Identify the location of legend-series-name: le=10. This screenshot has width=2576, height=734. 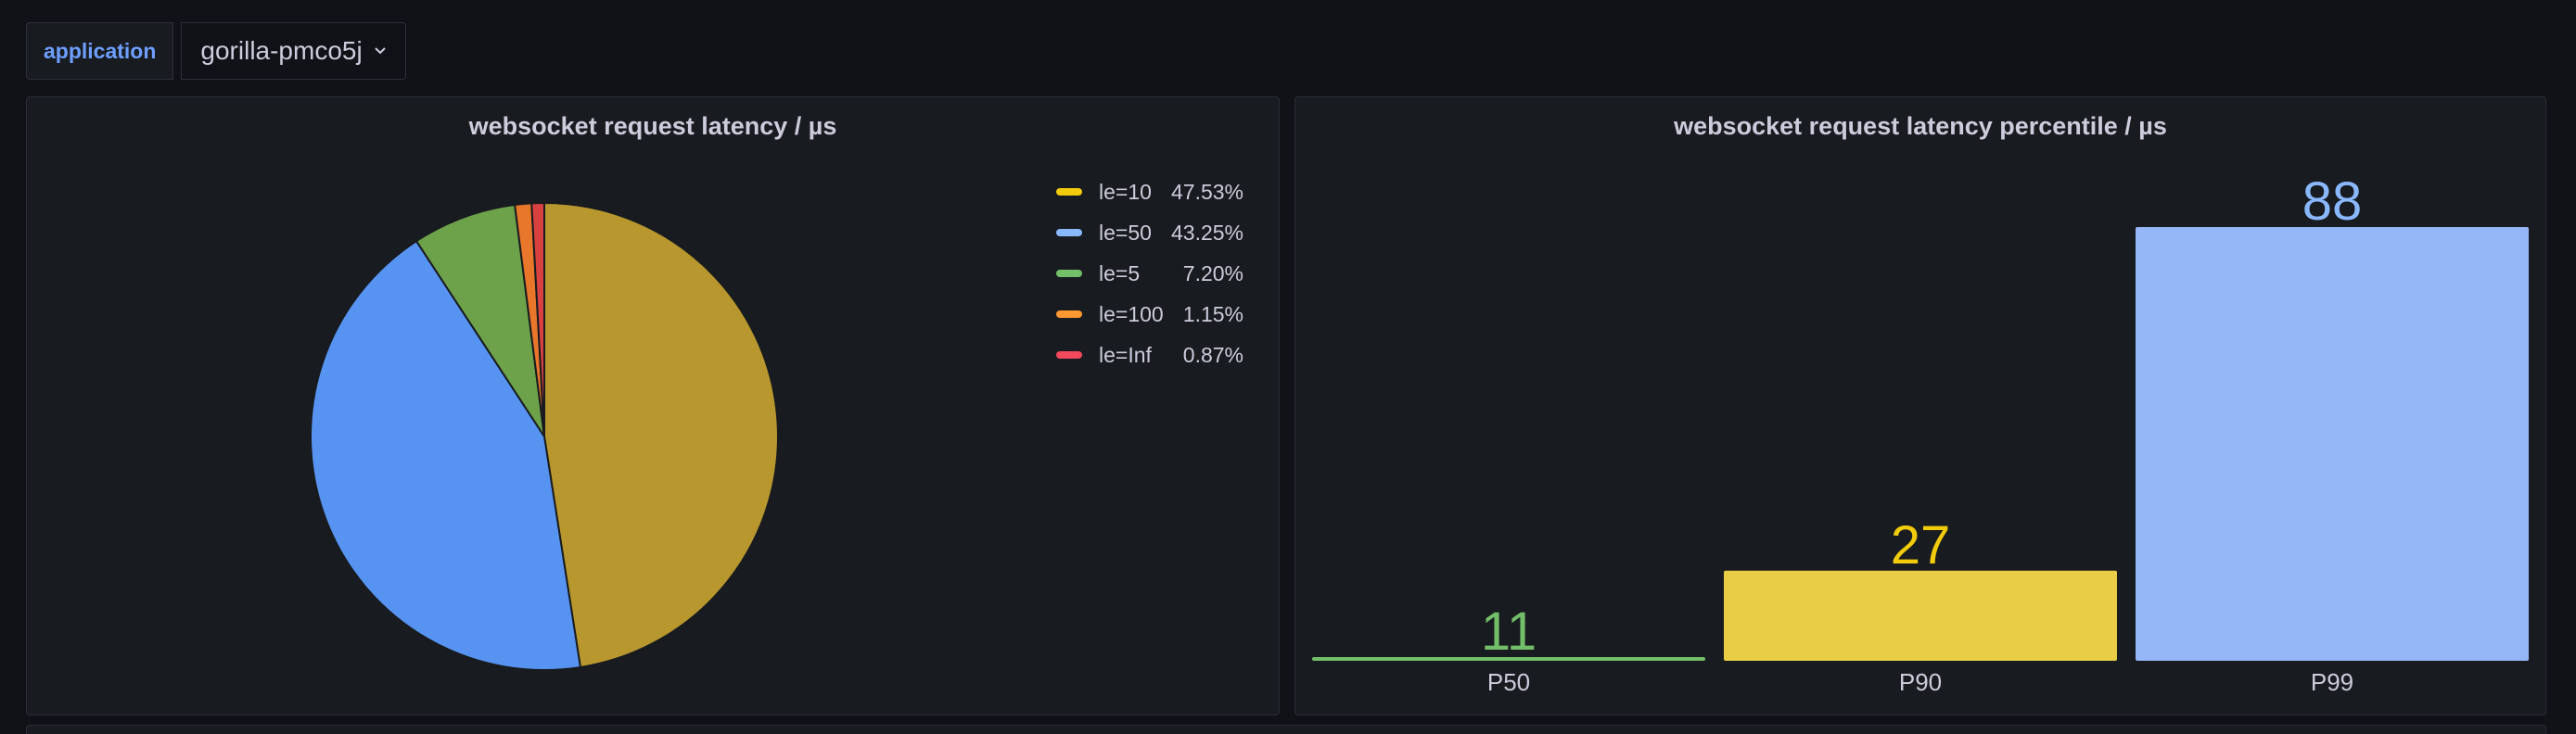
(1125, 191).